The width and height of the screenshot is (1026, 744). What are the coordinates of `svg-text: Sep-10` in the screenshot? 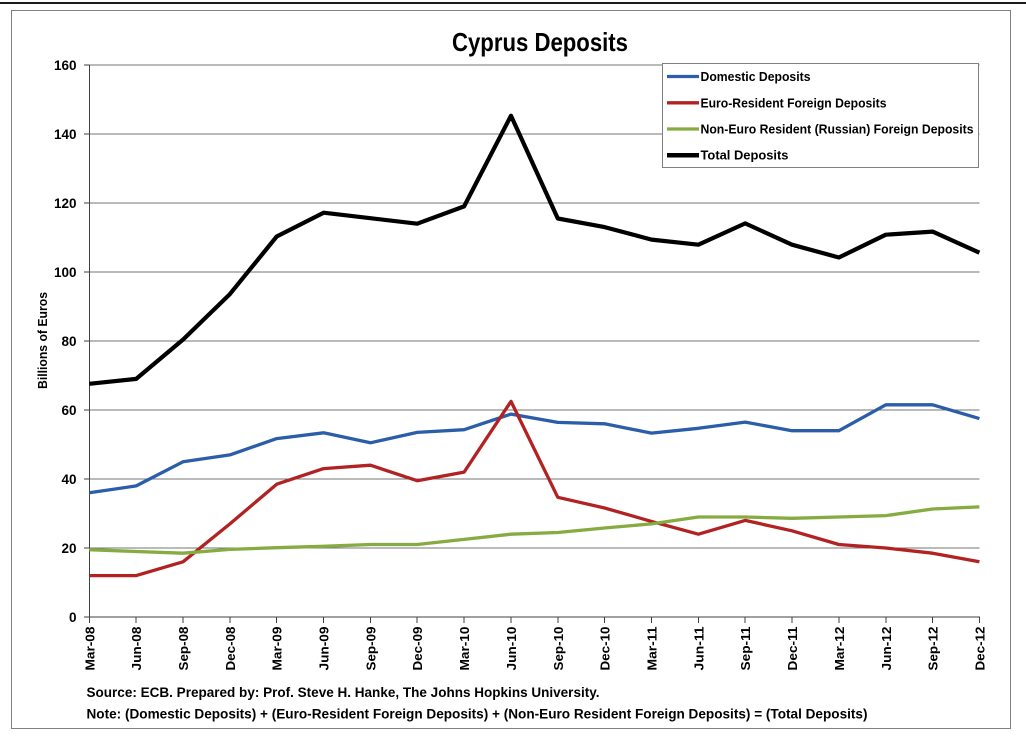 It's located at (558, 649).